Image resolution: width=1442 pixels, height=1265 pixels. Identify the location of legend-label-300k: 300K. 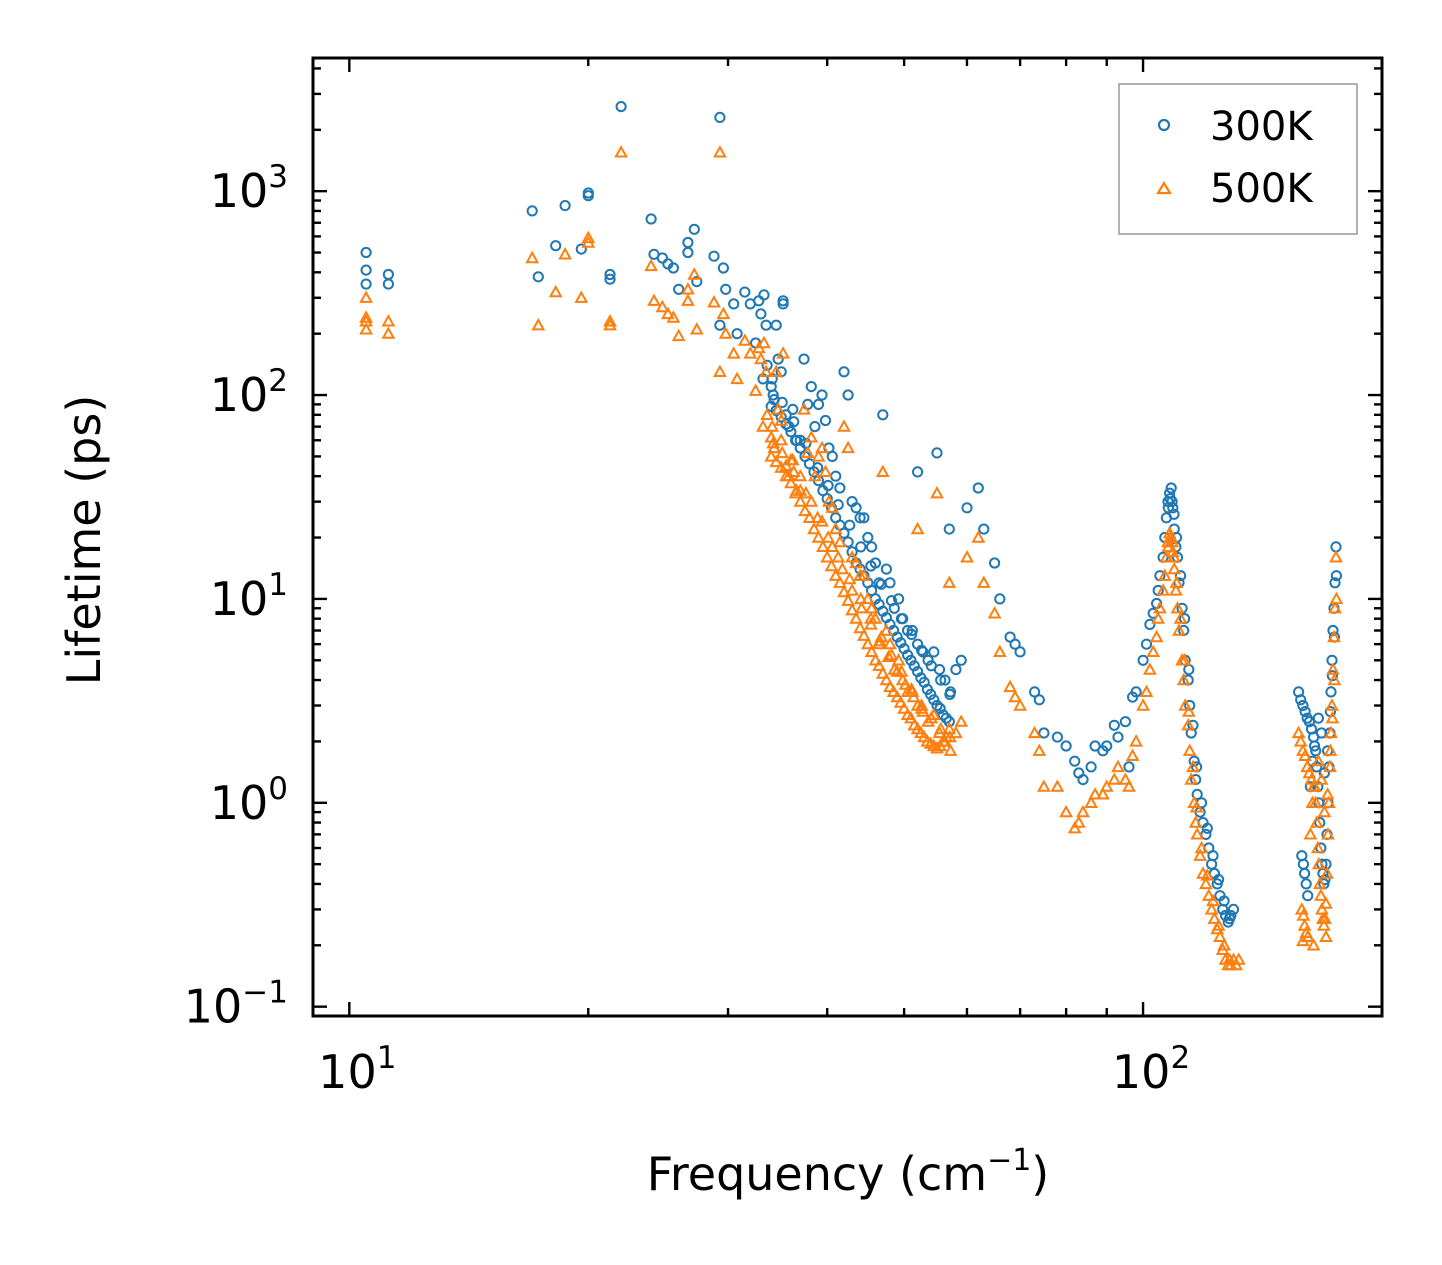
(1262, 127).